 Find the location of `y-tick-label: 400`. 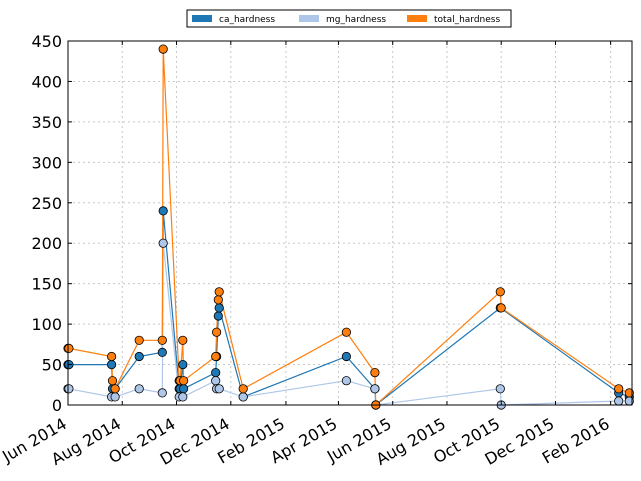

y-tick-label: 400 is located at coordinates (46, 81).